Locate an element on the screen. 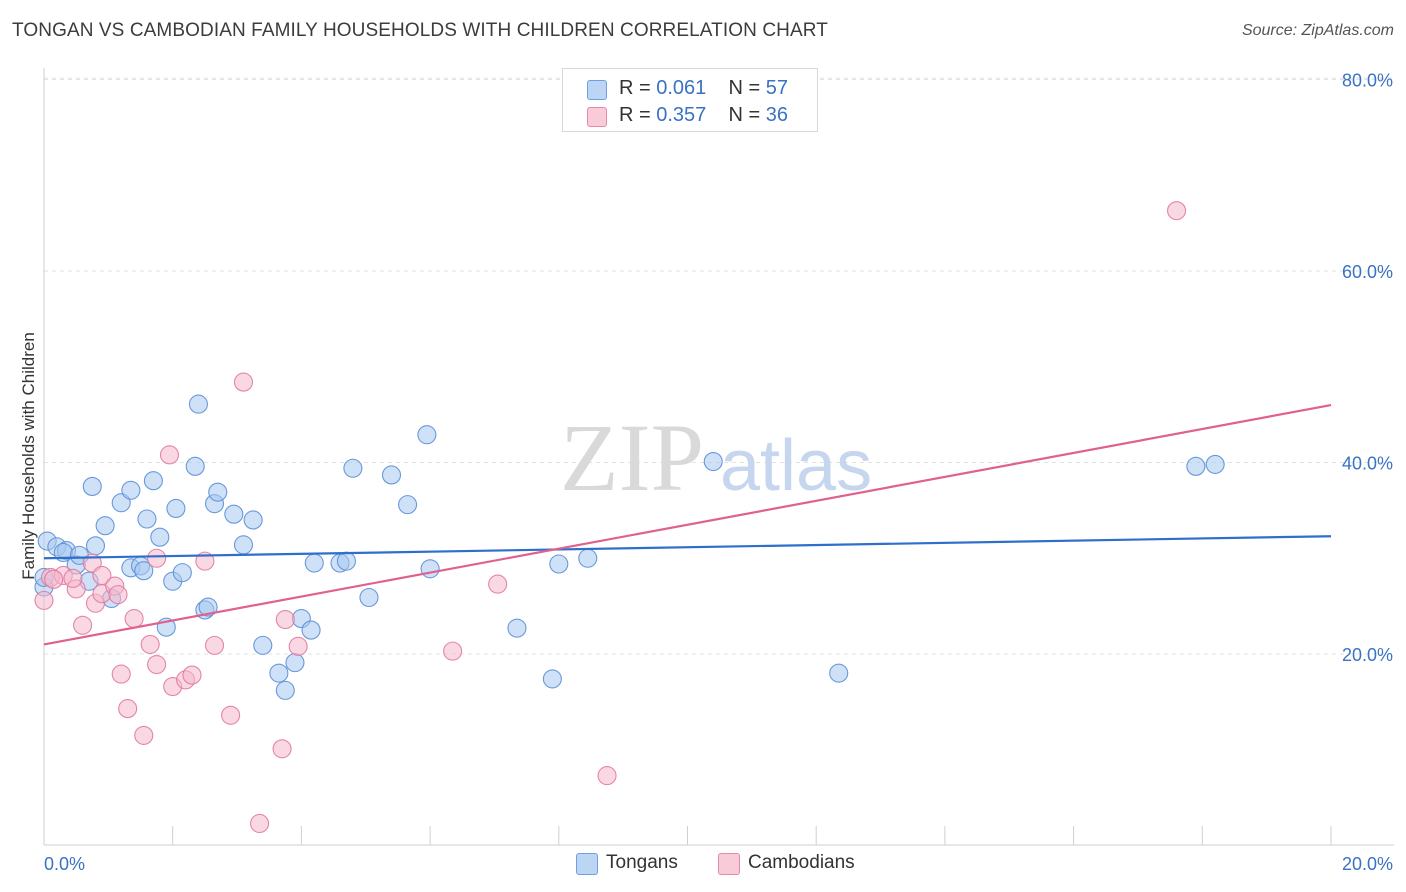  legend-swatch-cambodians is located at coordinates (597, 117).